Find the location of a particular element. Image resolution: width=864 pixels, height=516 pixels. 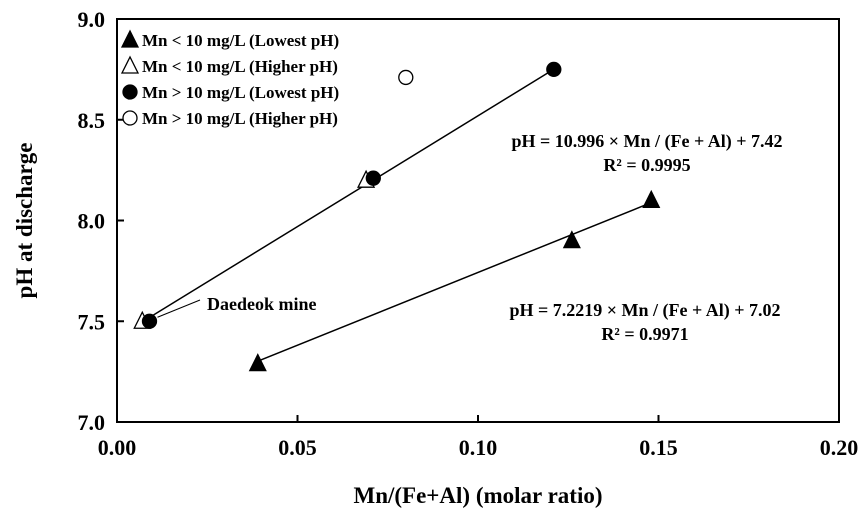

x-axis-title: Mn/(Fe+Al) (molar ratio) is located at coordinates (478, 495).